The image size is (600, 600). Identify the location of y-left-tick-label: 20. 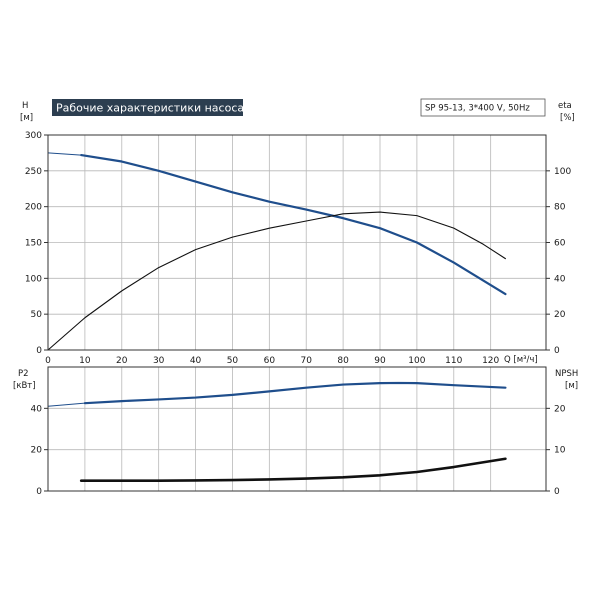
(37, 451).